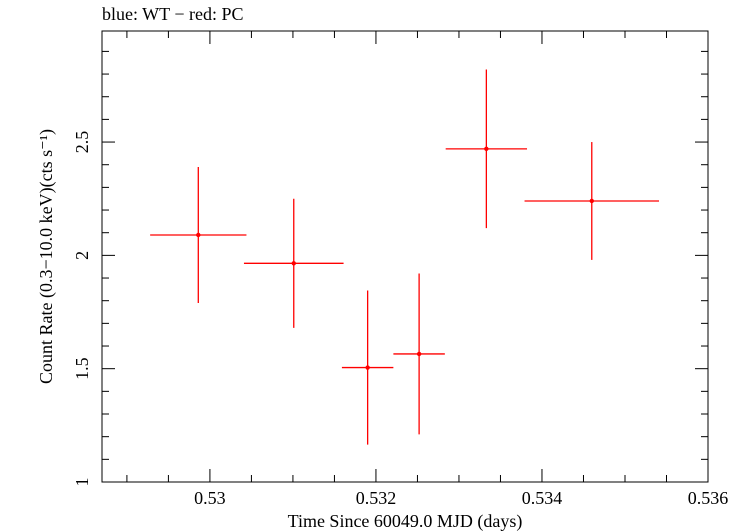 The height and width of the screenshot is (532, 744). What do you see at coordinates (376, 498) in the screenshot?
I see `x-tick-label: 0.532` at bounding box center [376, 498].